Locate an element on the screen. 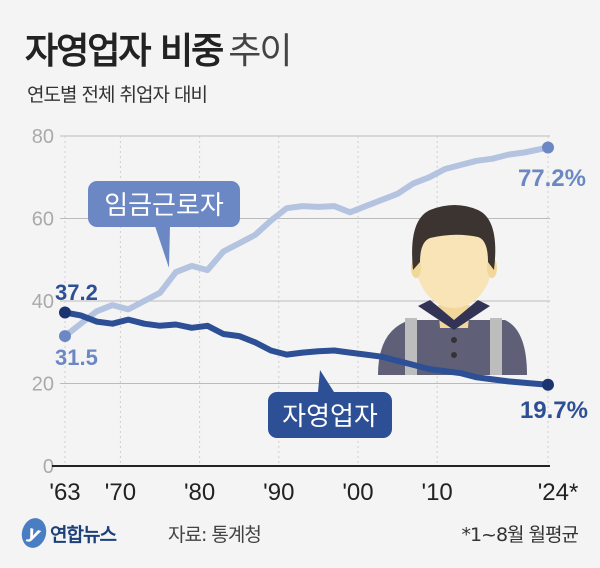 This screenshot has width=600, height=568. y-axis-ticks: 0 20 40 60 80 is located at coordinates (43, 302).